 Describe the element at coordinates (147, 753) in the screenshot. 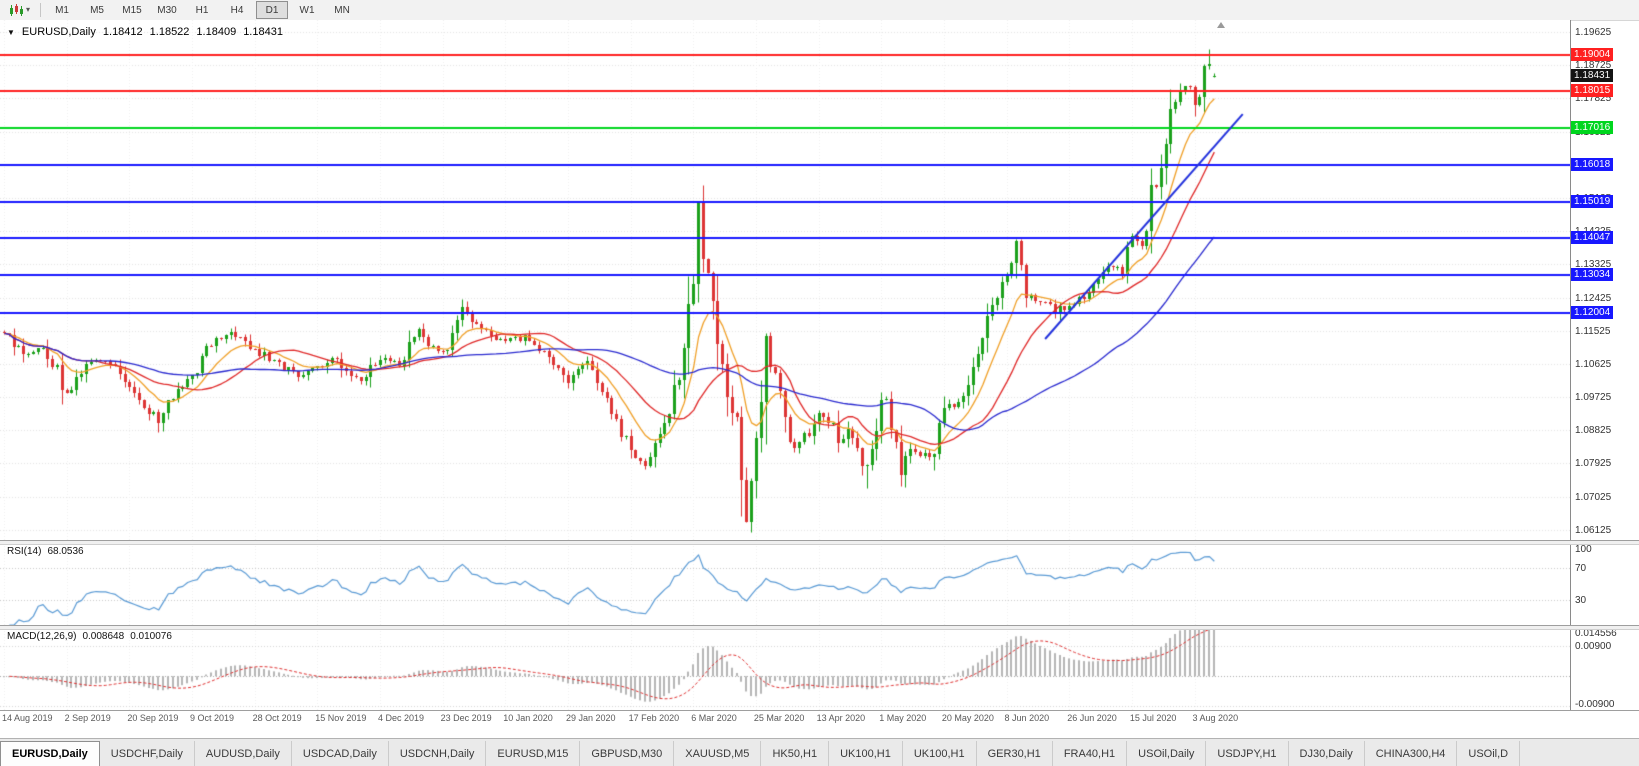

I see `chart-tab-usdchf-daily: USDCHF,Daily` at that location.